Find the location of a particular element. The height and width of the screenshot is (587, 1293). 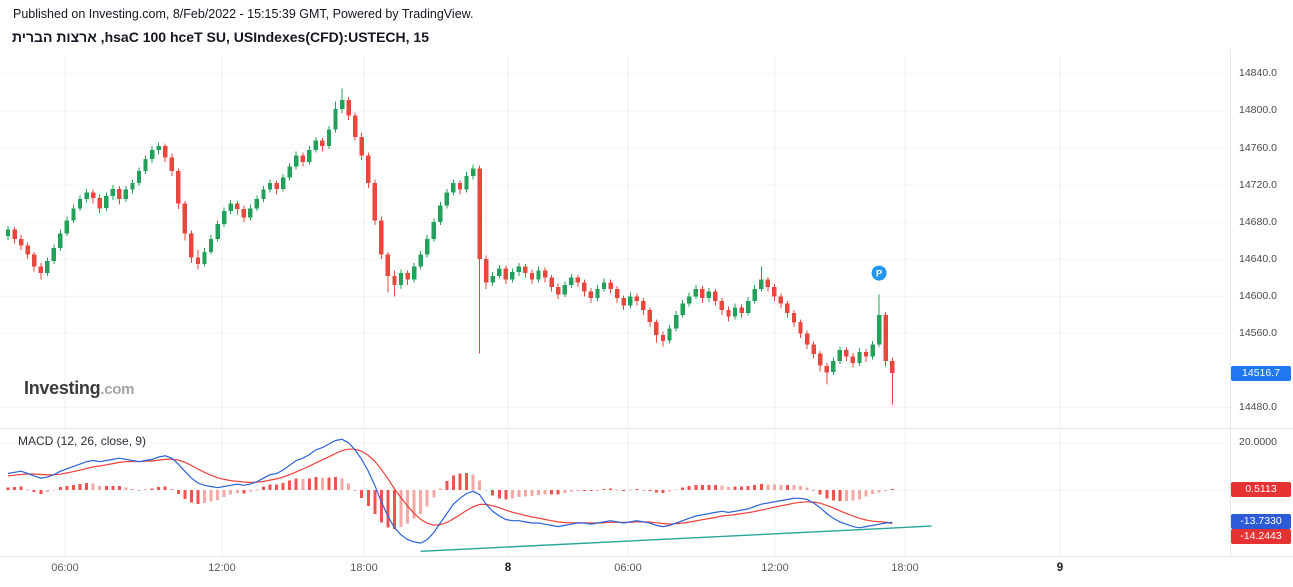

investing-logo: Investing.com is located at coordinates (79, 388).